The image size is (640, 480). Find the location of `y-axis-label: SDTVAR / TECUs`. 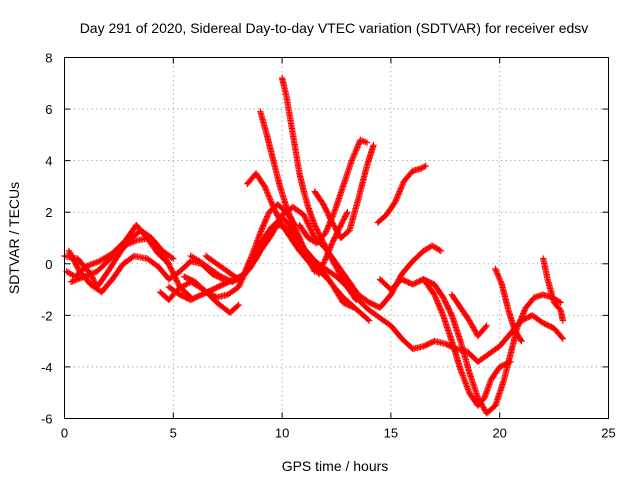

y-axis-label: SDTVAR / TECUs is located at coordinates (14, 238).